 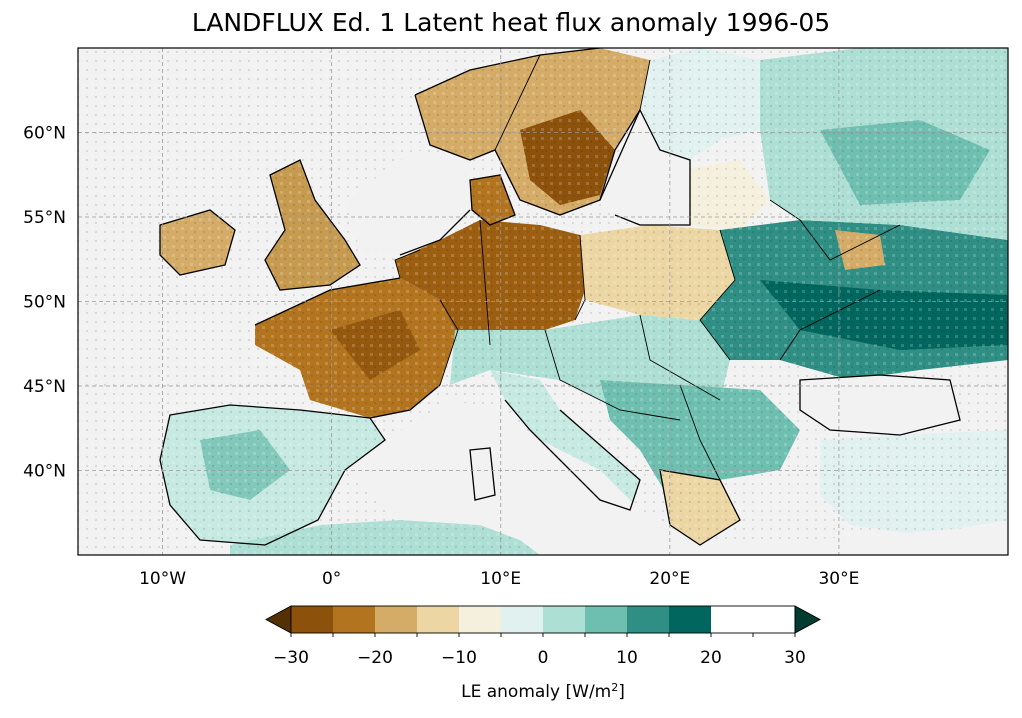 I want to click on lon-tick-label: 30°E, so click(x=838, y=579).